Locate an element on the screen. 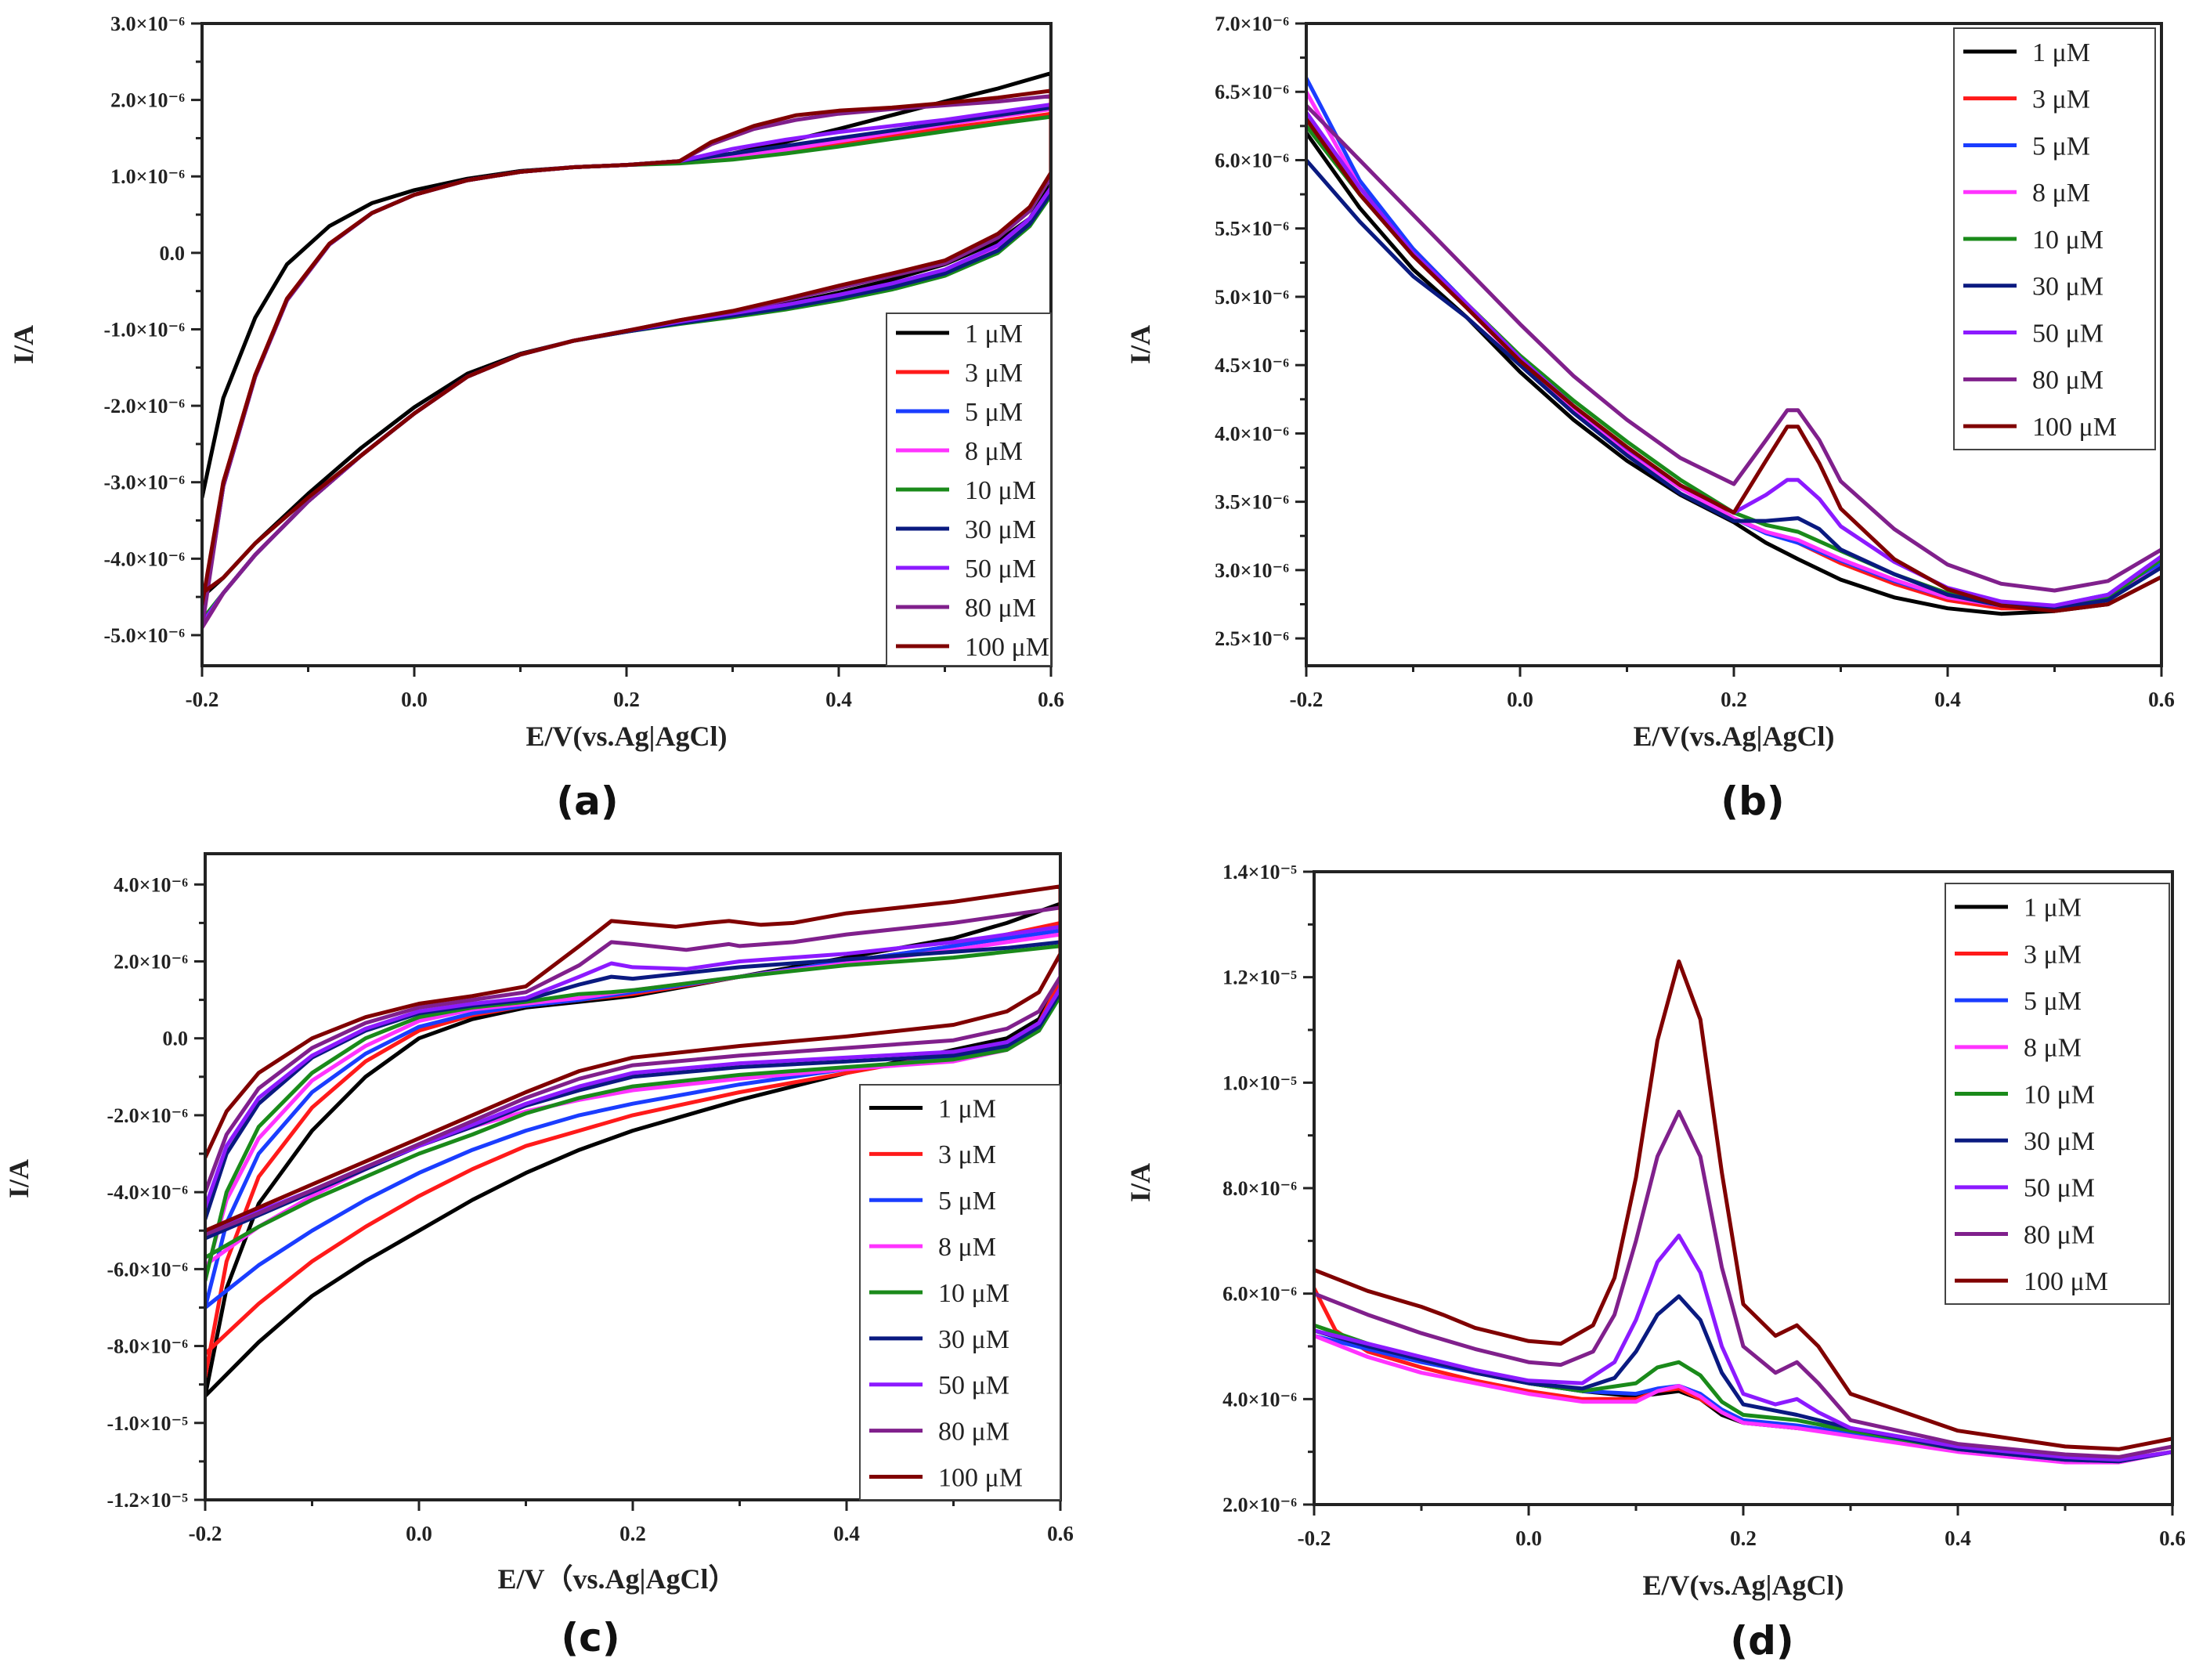 Image resolution: width=2192 pixels, height=1680 pixels. y-tick-label: -6.0×10⁻⁶ is located at coordinates (148, 1269).